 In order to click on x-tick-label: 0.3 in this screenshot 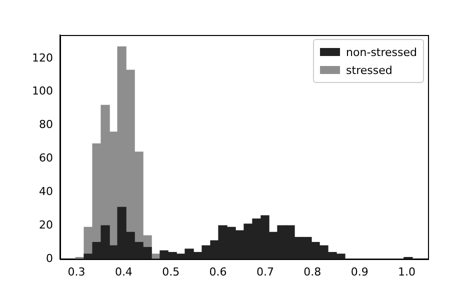, I will do `click(77, 271)`.